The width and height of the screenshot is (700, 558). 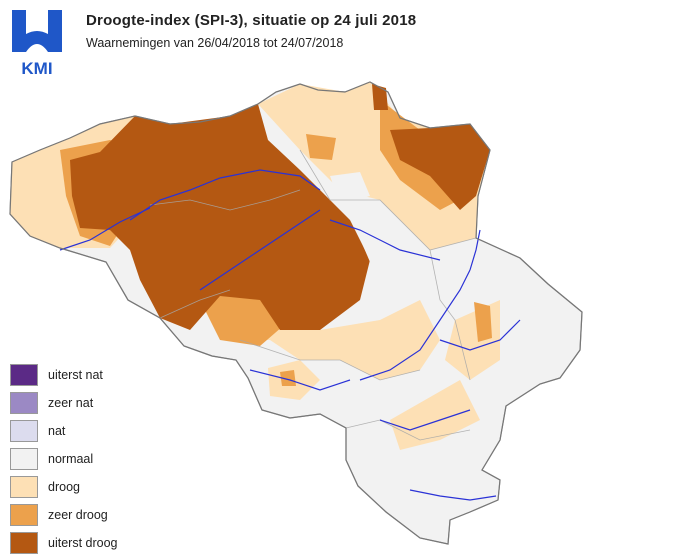 I want to click on legend-label: uiterst droog, so click(x=83, y=543).